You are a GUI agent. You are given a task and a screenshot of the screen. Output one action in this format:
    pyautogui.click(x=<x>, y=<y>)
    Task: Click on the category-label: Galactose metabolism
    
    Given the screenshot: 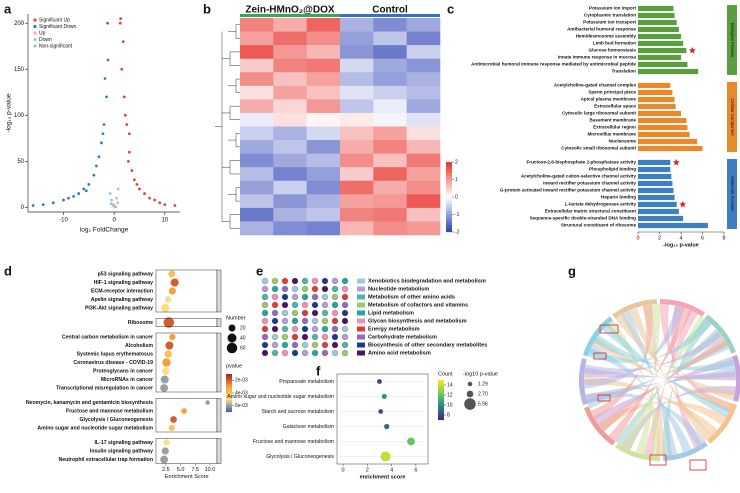 What is the action you would take?
    pyautogui.click(x=308, y=427)
    